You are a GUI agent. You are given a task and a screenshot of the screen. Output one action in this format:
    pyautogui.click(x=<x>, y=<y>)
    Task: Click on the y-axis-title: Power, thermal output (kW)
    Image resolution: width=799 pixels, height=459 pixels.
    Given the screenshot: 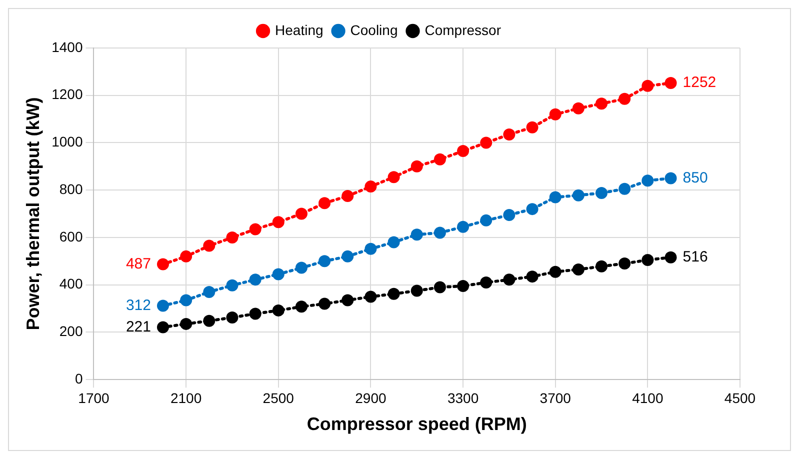 What is the action you would take?
    pyautogui.click(x=32, y=213)
    